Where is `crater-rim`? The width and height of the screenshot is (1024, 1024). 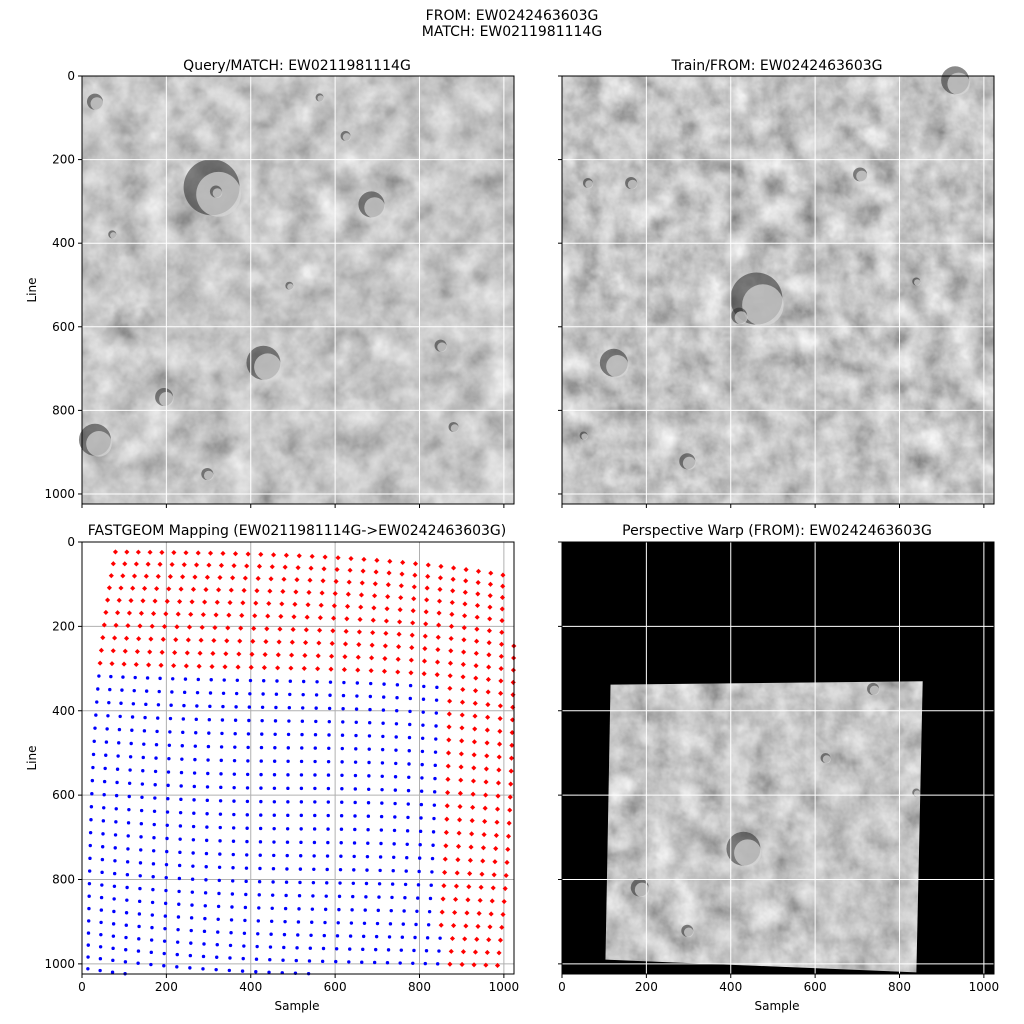
crater-rim is located at coordinates (320, 98).